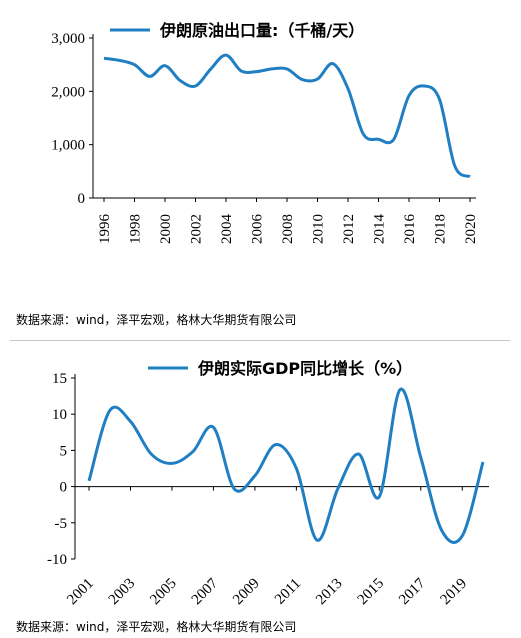 The image size is (521, 638). What do you see at coordinates (454, 592) in the screenshot?
I see `gdp-growth-x-tick-label: 2019` at bounding box center [454, 592].